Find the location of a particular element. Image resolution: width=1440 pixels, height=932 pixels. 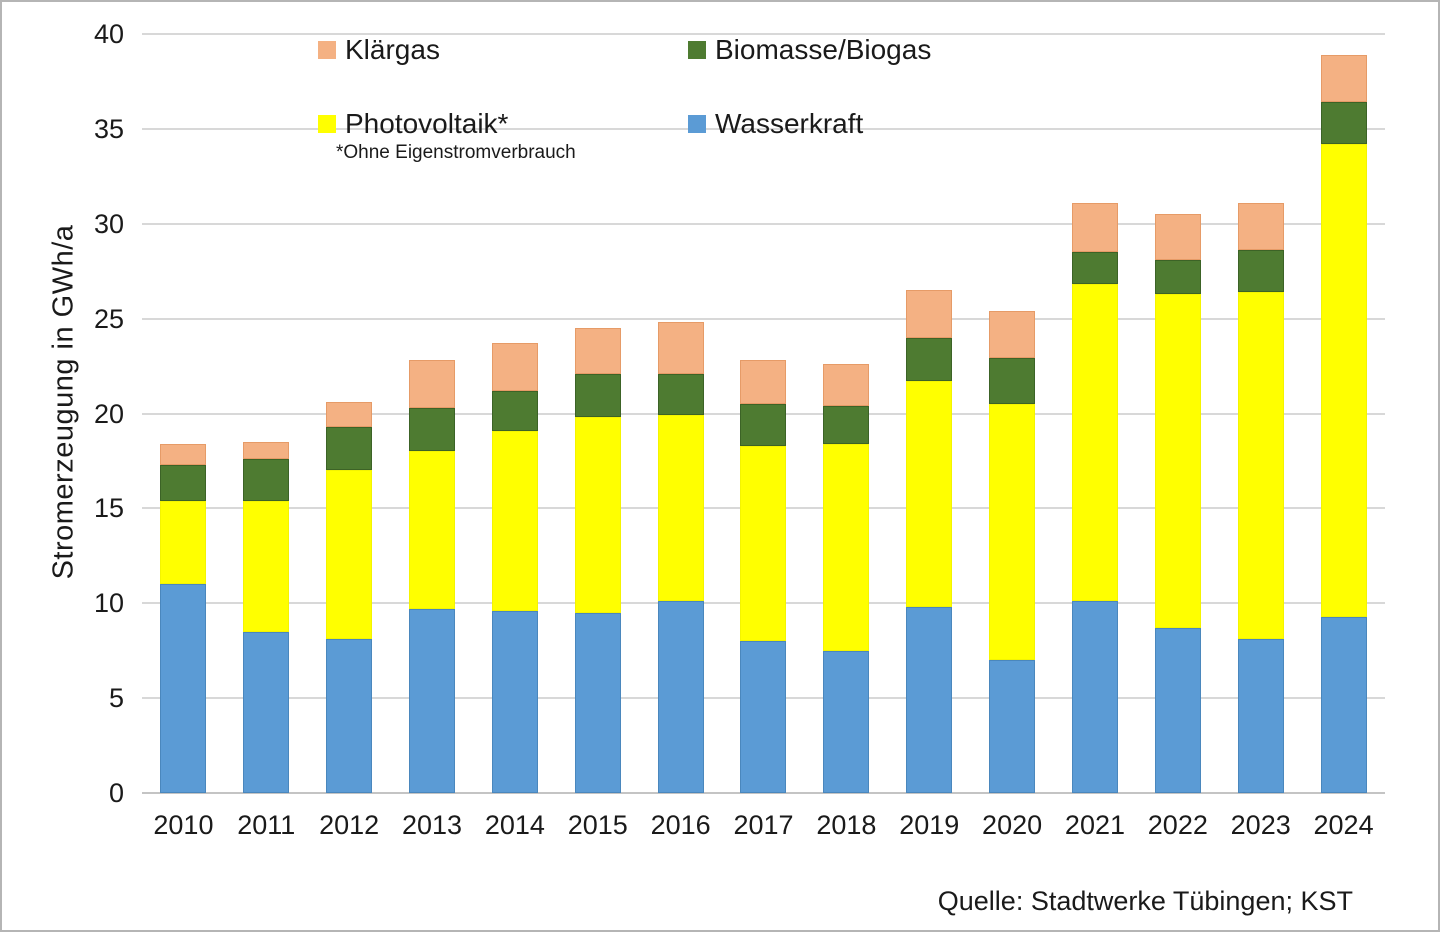

y-tick-label-10: 10 is located at coordinates (108, 603).